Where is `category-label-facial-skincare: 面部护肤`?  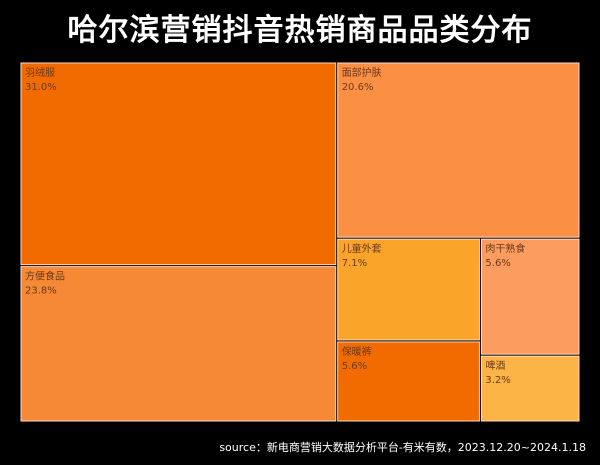 category-label-facial-skincare: 面部护肤 is located at coordinates (362, 72).